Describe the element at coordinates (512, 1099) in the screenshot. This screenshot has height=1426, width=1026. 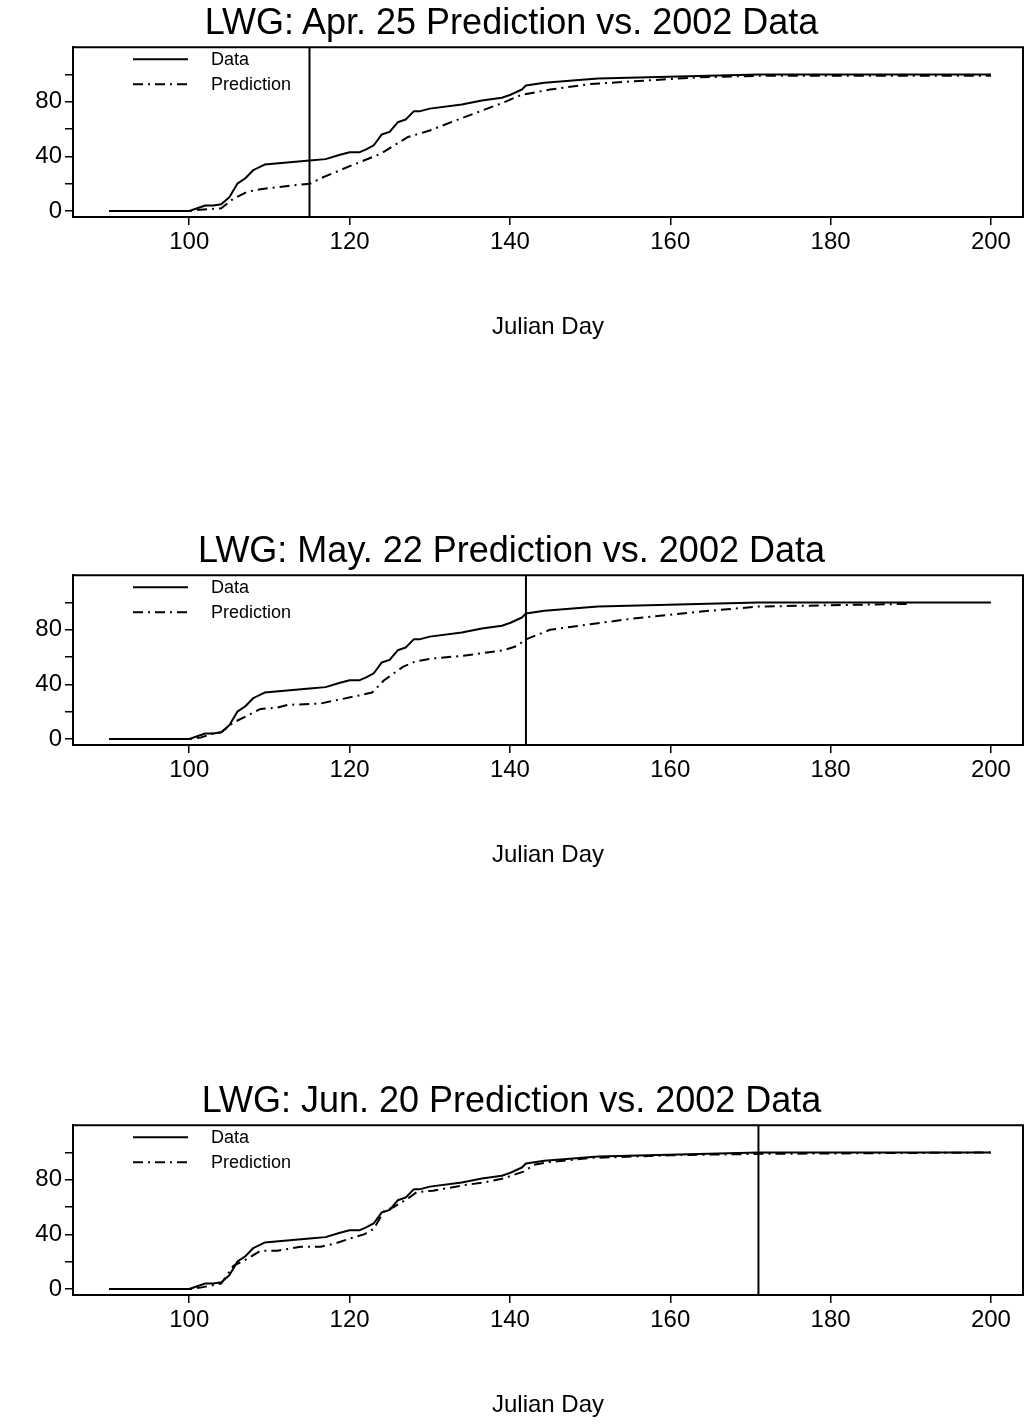
I see `chart-title: LWG: Jun. 20 Prediction vs. 2002 Data` at that location.